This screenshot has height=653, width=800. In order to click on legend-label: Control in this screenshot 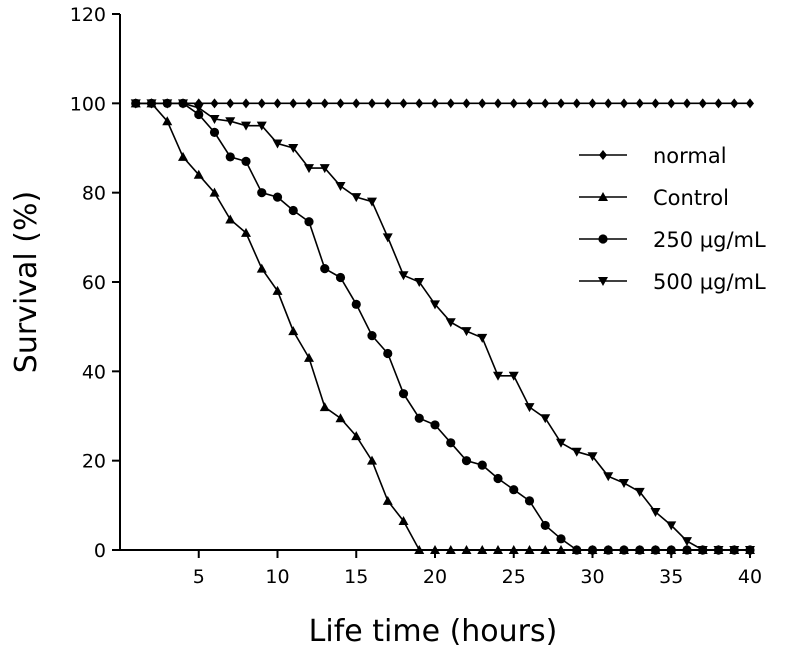, I will do `click(691, 198)`.